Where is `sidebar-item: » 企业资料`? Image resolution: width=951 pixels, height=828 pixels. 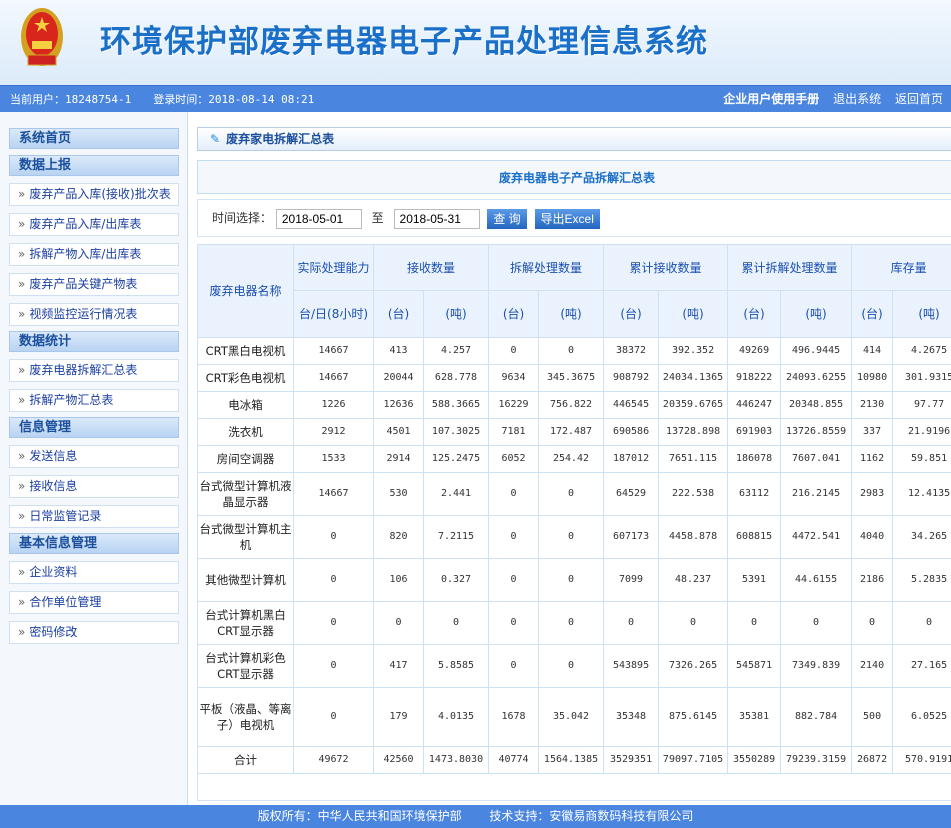 sidebar-item: » 企业资料 is located at coordinates (94, 572).